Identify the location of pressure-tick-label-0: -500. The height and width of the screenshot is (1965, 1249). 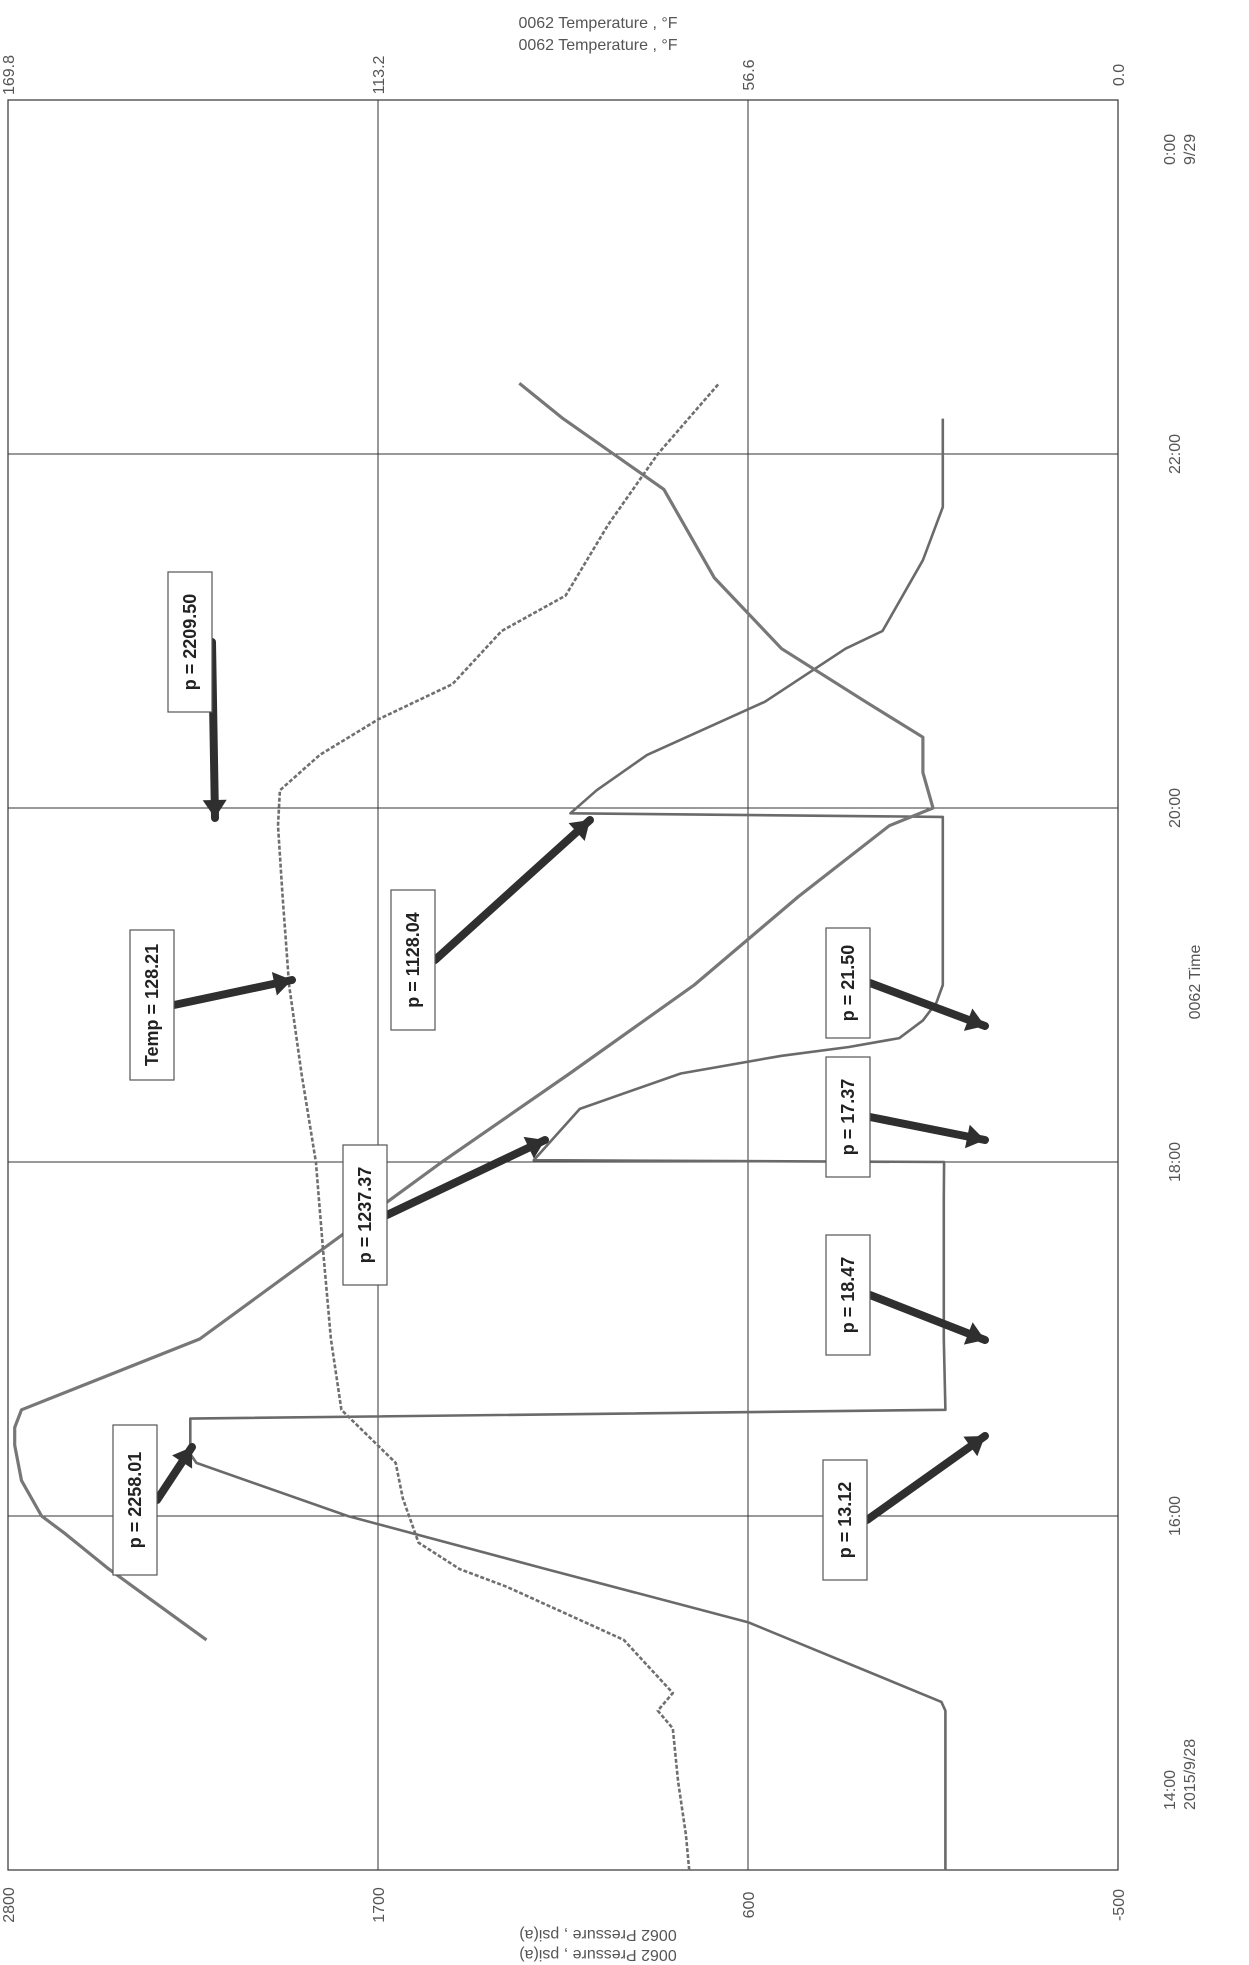
(1119, 1905).